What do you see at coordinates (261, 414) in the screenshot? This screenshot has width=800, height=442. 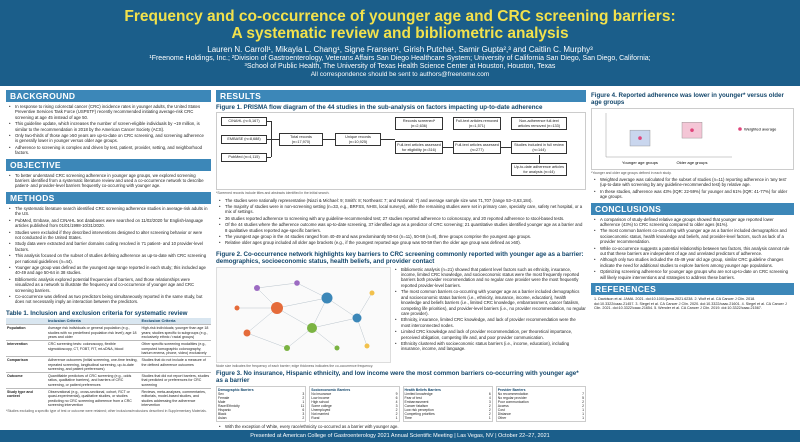 I see `barrier-row: Black 3` at bounding box center [261, 414].